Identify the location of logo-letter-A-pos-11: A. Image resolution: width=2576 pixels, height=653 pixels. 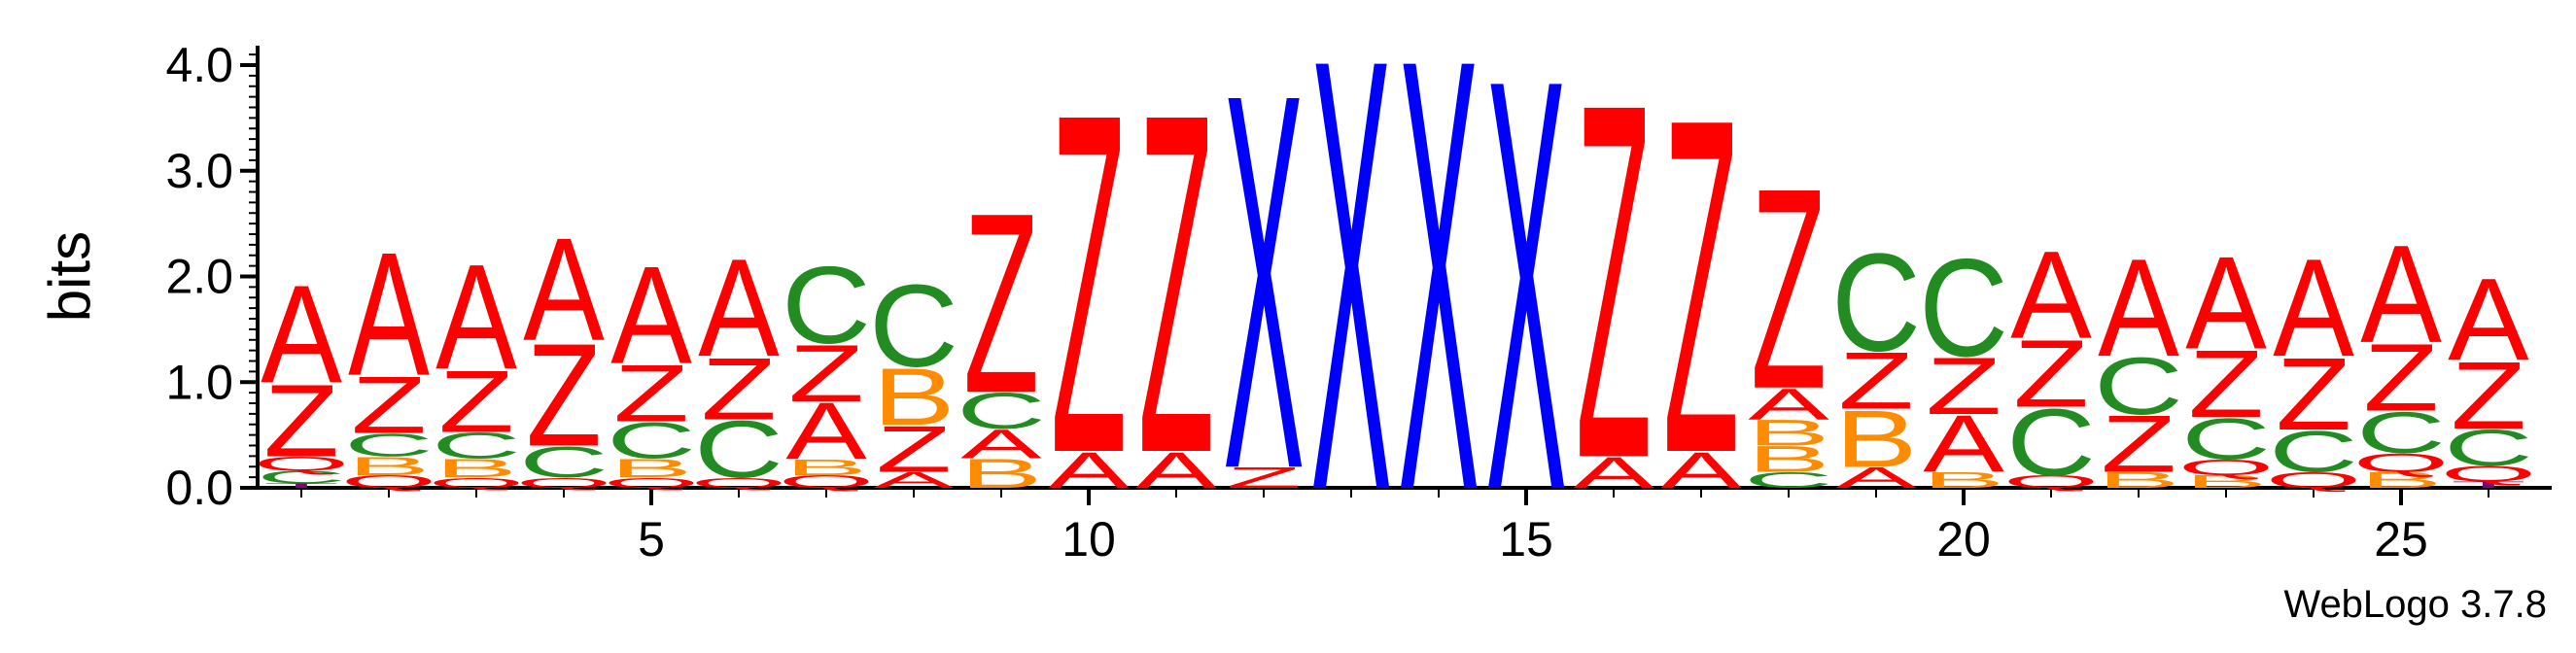
(1176, 470).